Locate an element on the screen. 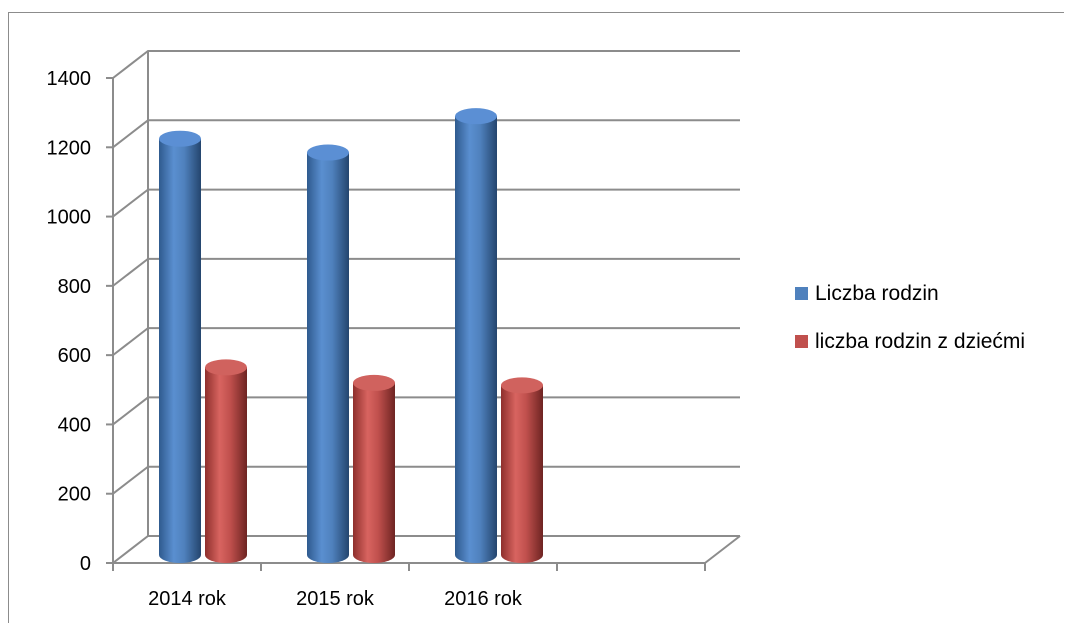  bar-liczba-rodzin-z-dziećmi-2 is located at coordinates (522, 470).